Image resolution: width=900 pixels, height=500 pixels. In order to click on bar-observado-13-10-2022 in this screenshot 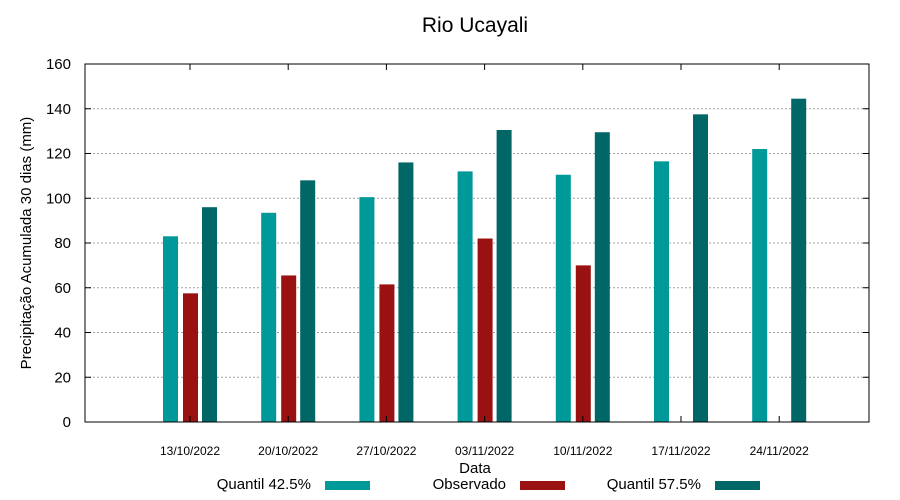, I will do `click(190, 357)`.